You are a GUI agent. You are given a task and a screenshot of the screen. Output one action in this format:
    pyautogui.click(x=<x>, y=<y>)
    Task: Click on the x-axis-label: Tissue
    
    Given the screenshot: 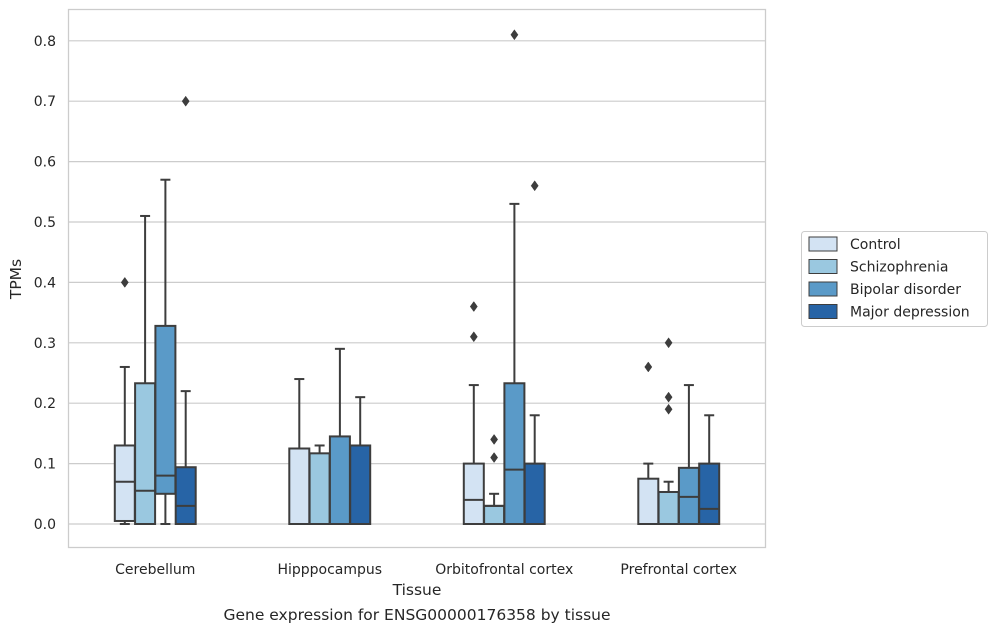 What is the action you would take?
    pyautogui.click(x=417, y=590)
    